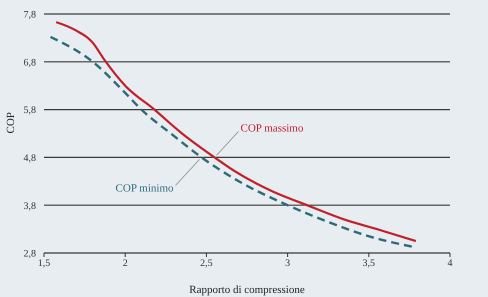 Image resolution: width=488 pixels, height=297 pixels. What do you see at coordinates (145, 188) in the screenshot?
I see `text: COP minimo` at bounding box center [145, 188].